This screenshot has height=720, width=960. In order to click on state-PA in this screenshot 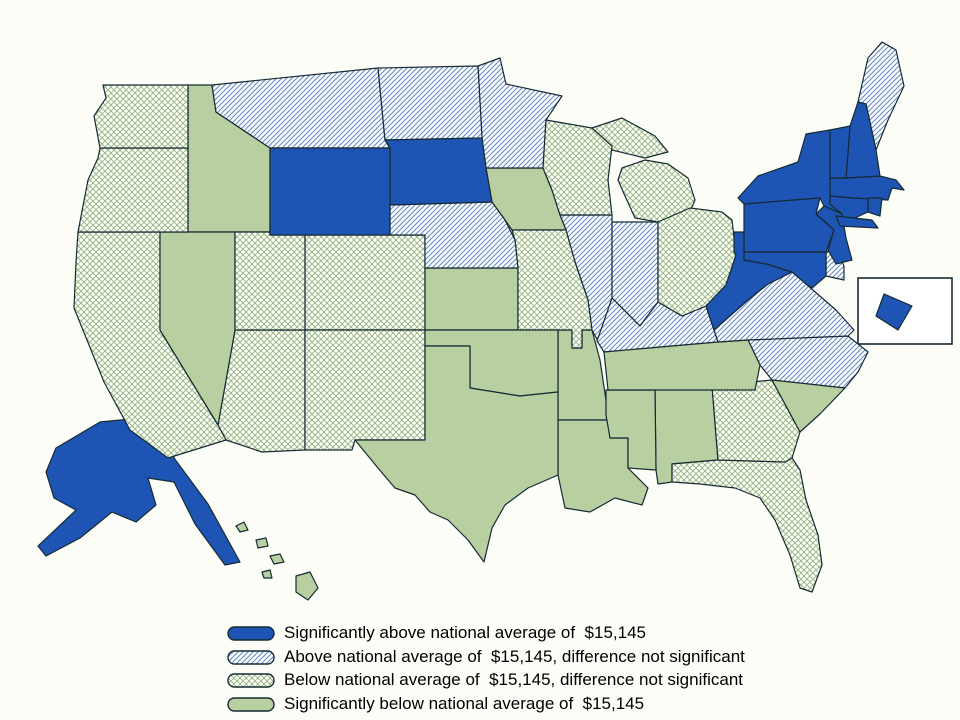, I will do `click(789, 225)`.